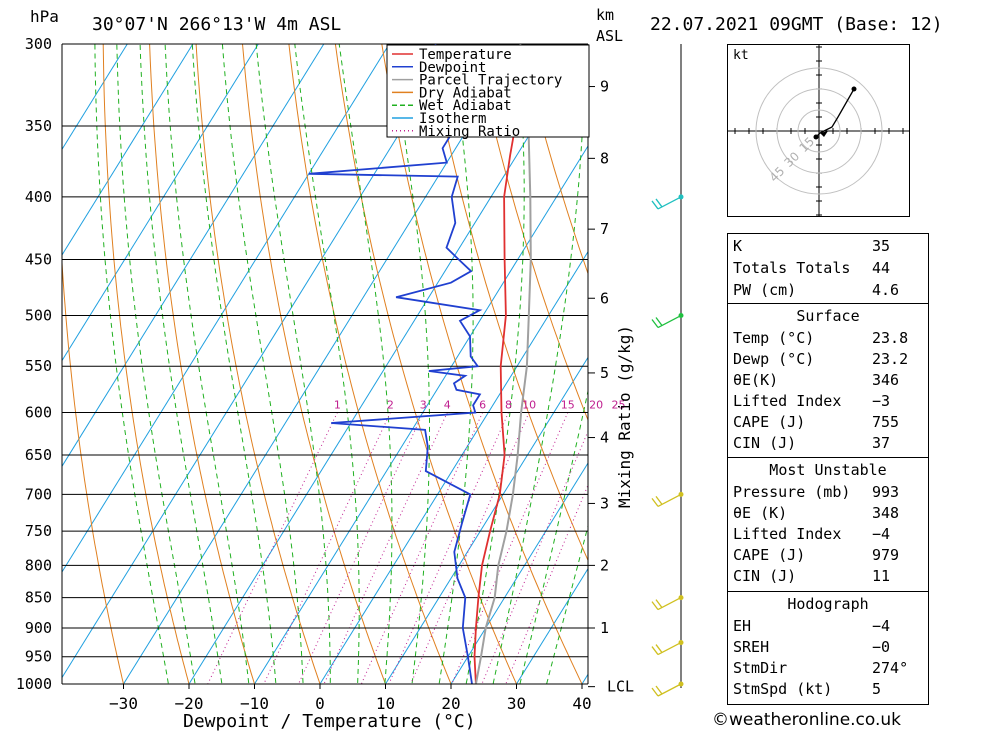 This screenshot has height=733, width=1000. Describe the element at coordinates (38, 628) in the screenshot. I see `pressure-label: 900` at that location.